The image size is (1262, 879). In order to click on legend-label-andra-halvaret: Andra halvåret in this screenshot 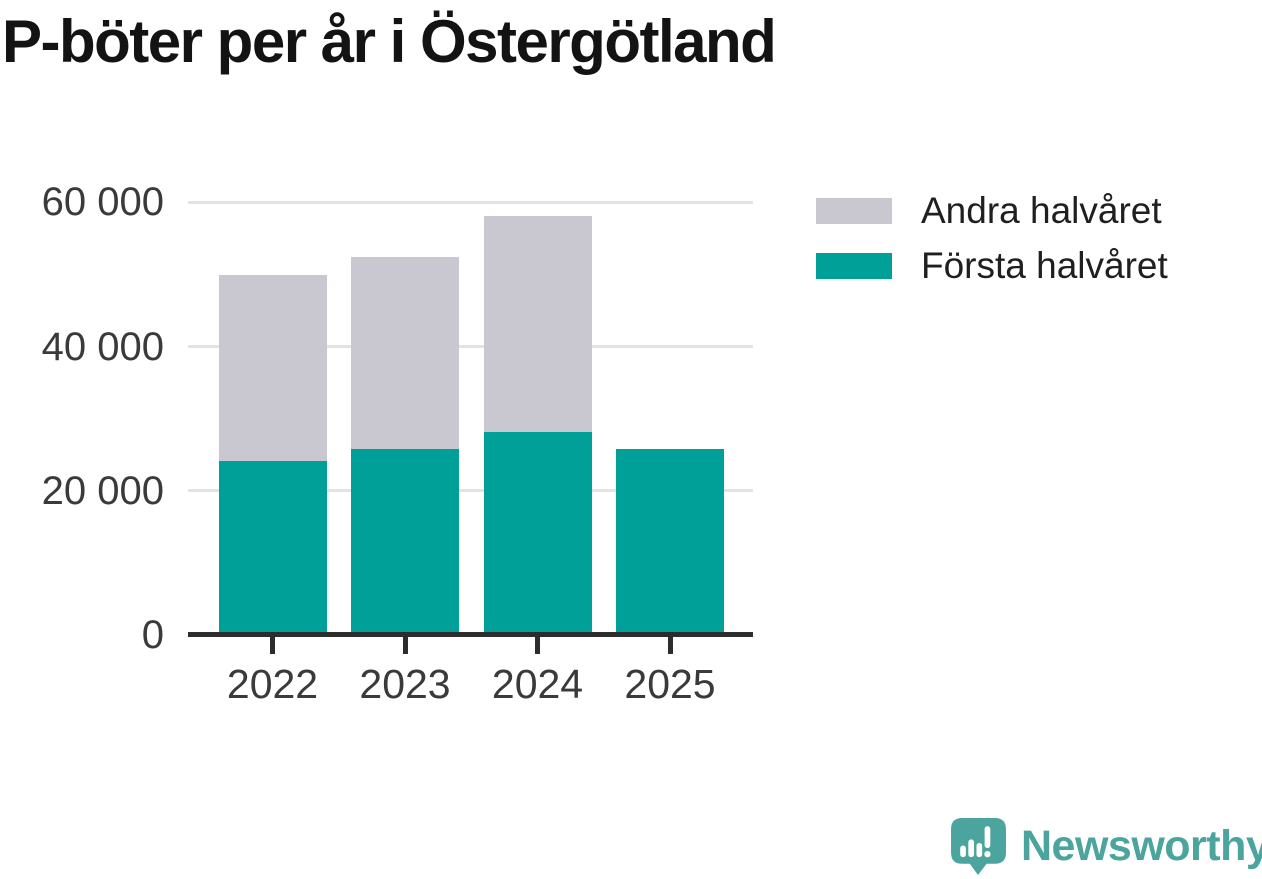, I will do `click(1041, 210)`.